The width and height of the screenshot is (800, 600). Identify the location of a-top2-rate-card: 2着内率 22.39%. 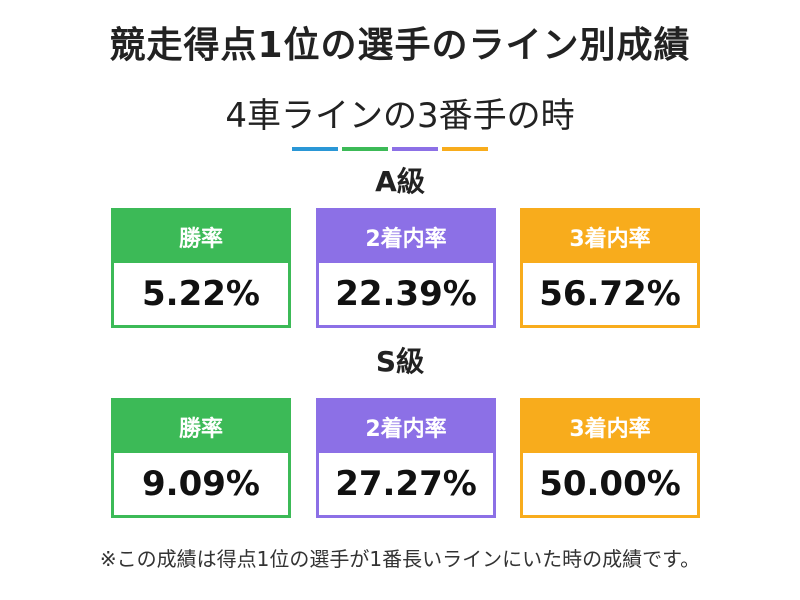
(406, 268).